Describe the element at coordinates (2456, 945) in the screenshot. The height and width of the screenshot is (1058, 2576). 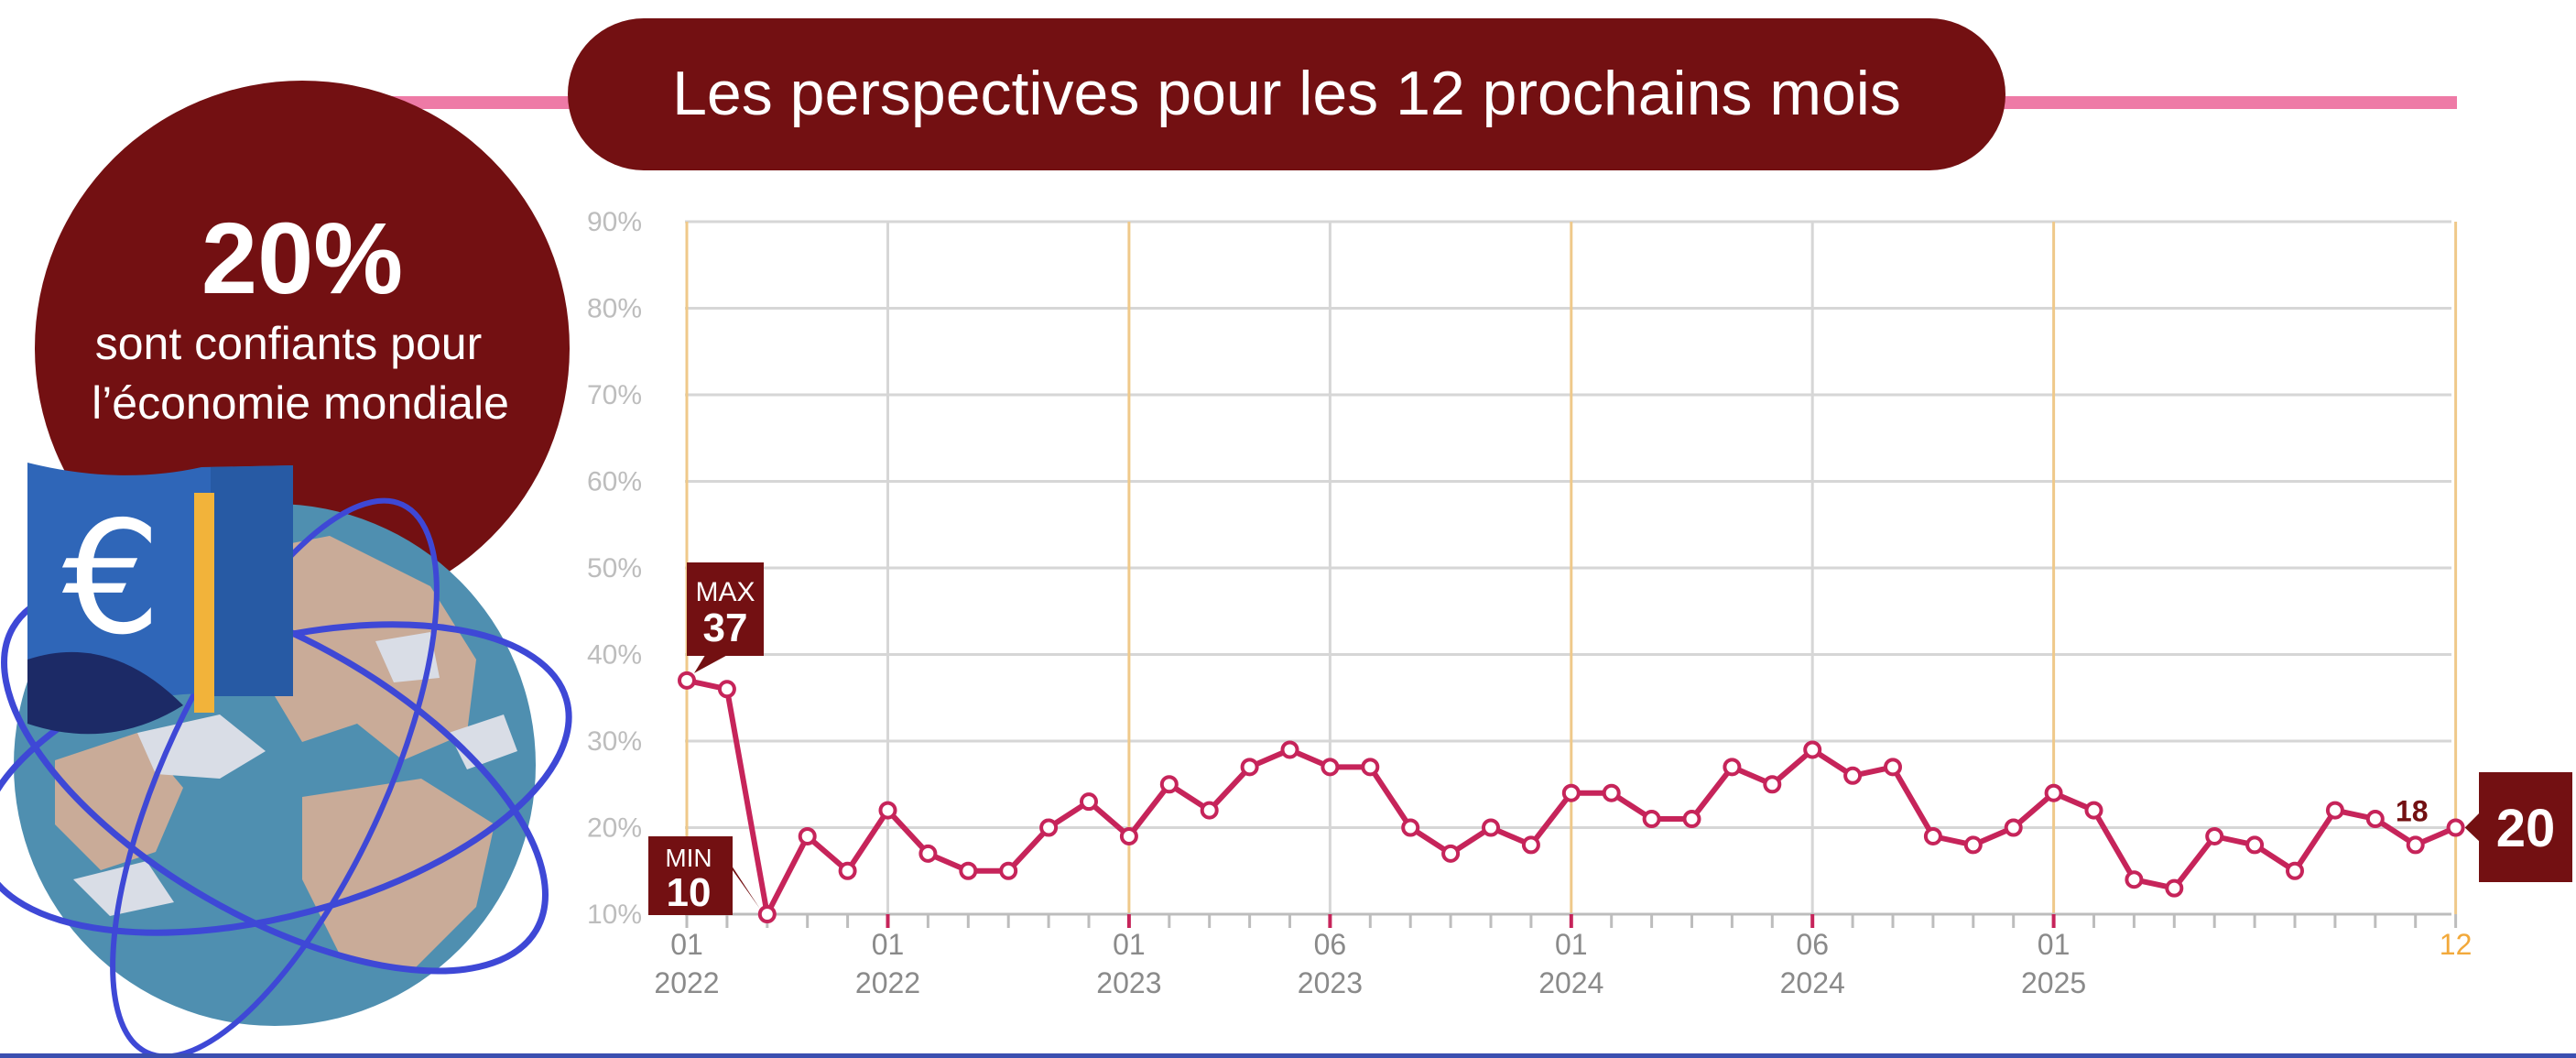
I see `x-tick-label-month: 12` at that location.